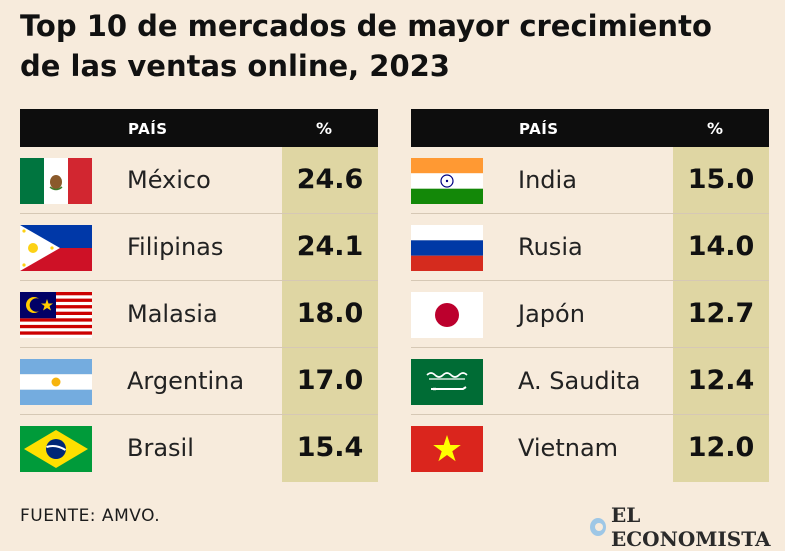 The height and width of the screenshot is (551, 785). What do you see at coordinates (330, 179) in the screenshot?
I see `value-label: 24.6` at bounding box center [330, 179].